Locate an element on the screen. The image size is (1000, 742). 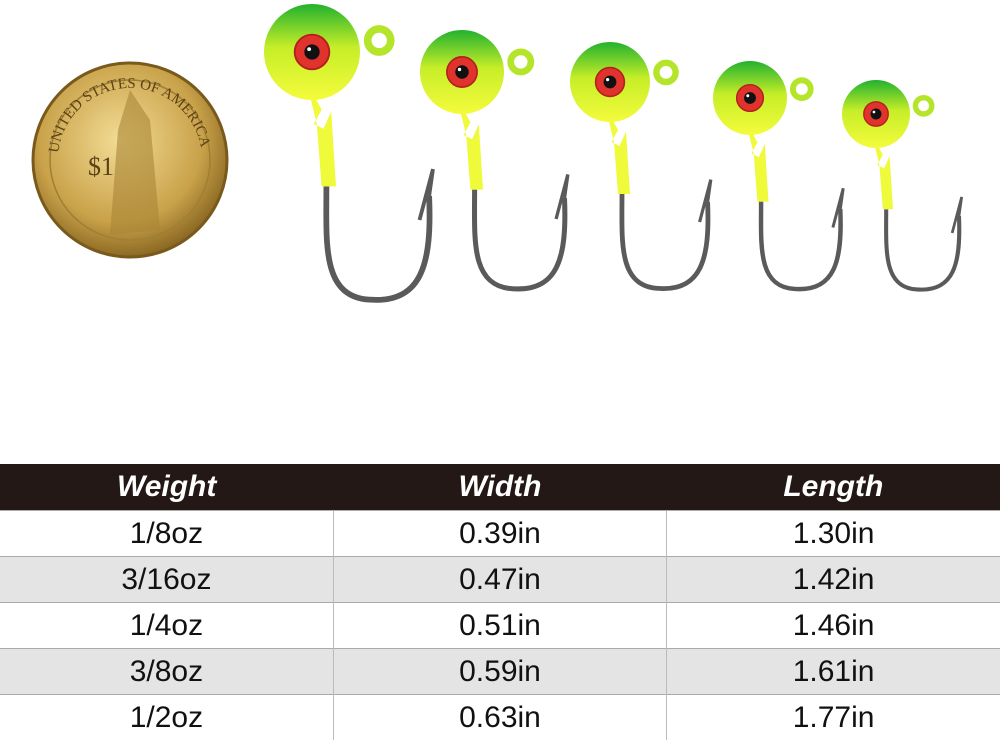
table-row: 3/16oz 0.47in 1.42in is located at coordinates (500, 579).